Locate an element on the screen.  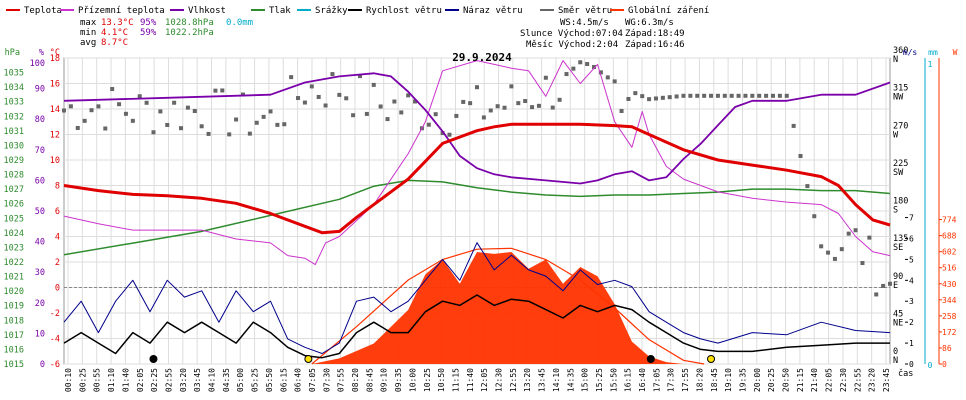
x-tick-label: 00:10 is located at coordinates (68, 380).